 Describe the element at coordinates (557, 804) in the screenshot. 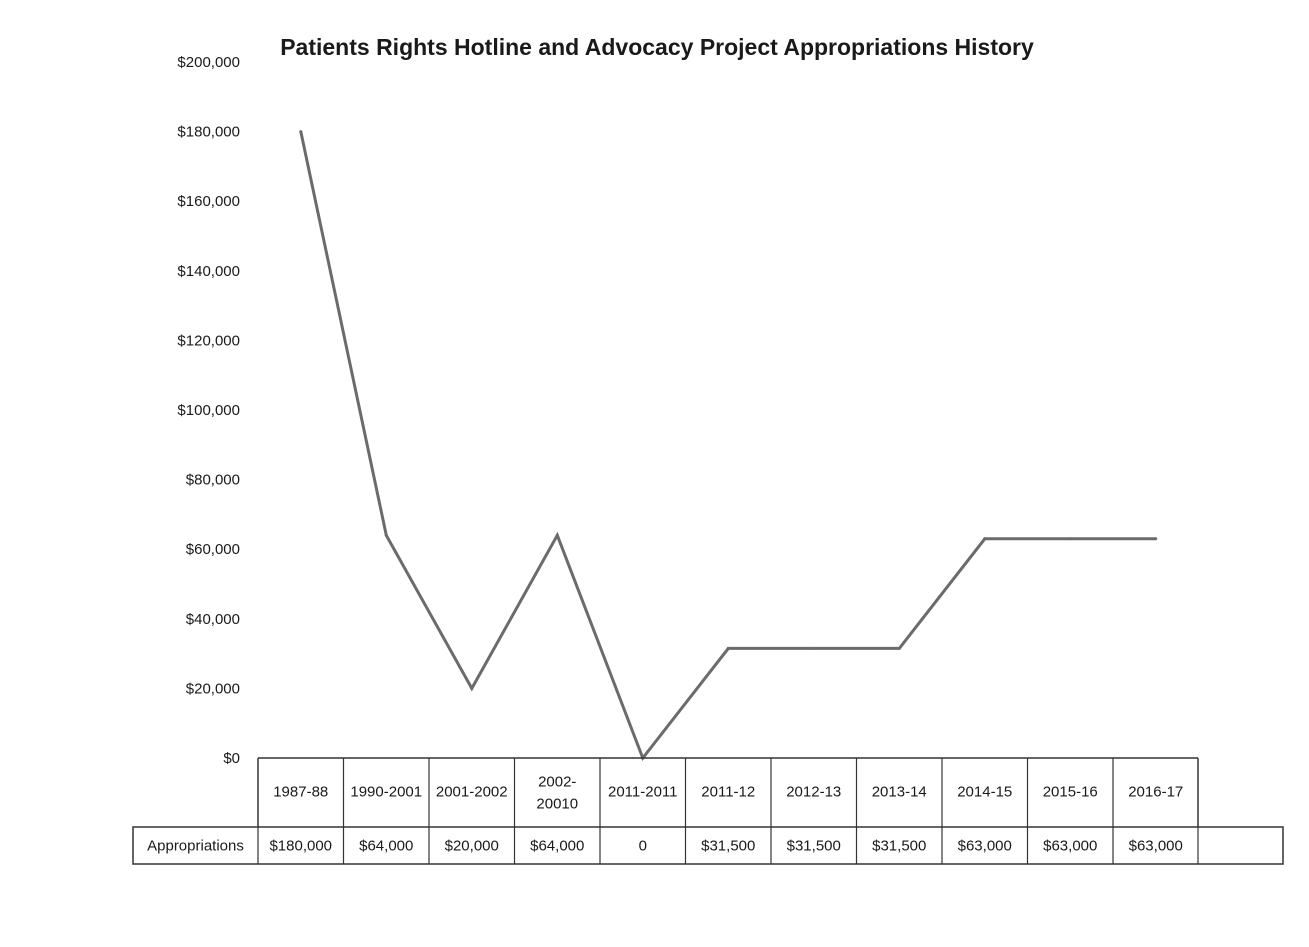

I see `x-tick-label: 20010` at that location.